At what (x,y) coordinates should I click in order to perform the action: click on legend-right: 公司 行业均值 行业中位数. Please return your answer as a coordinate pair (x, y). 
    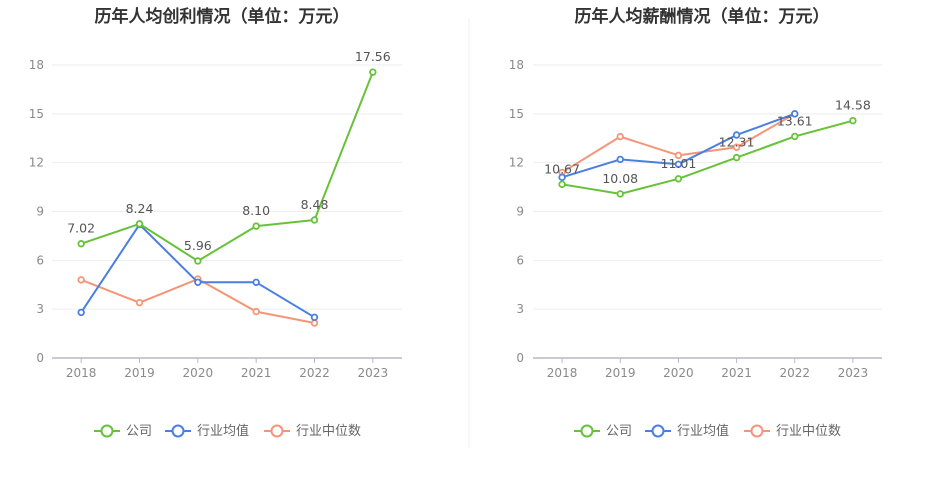
    Looking at the image, I should click on (707, 431).